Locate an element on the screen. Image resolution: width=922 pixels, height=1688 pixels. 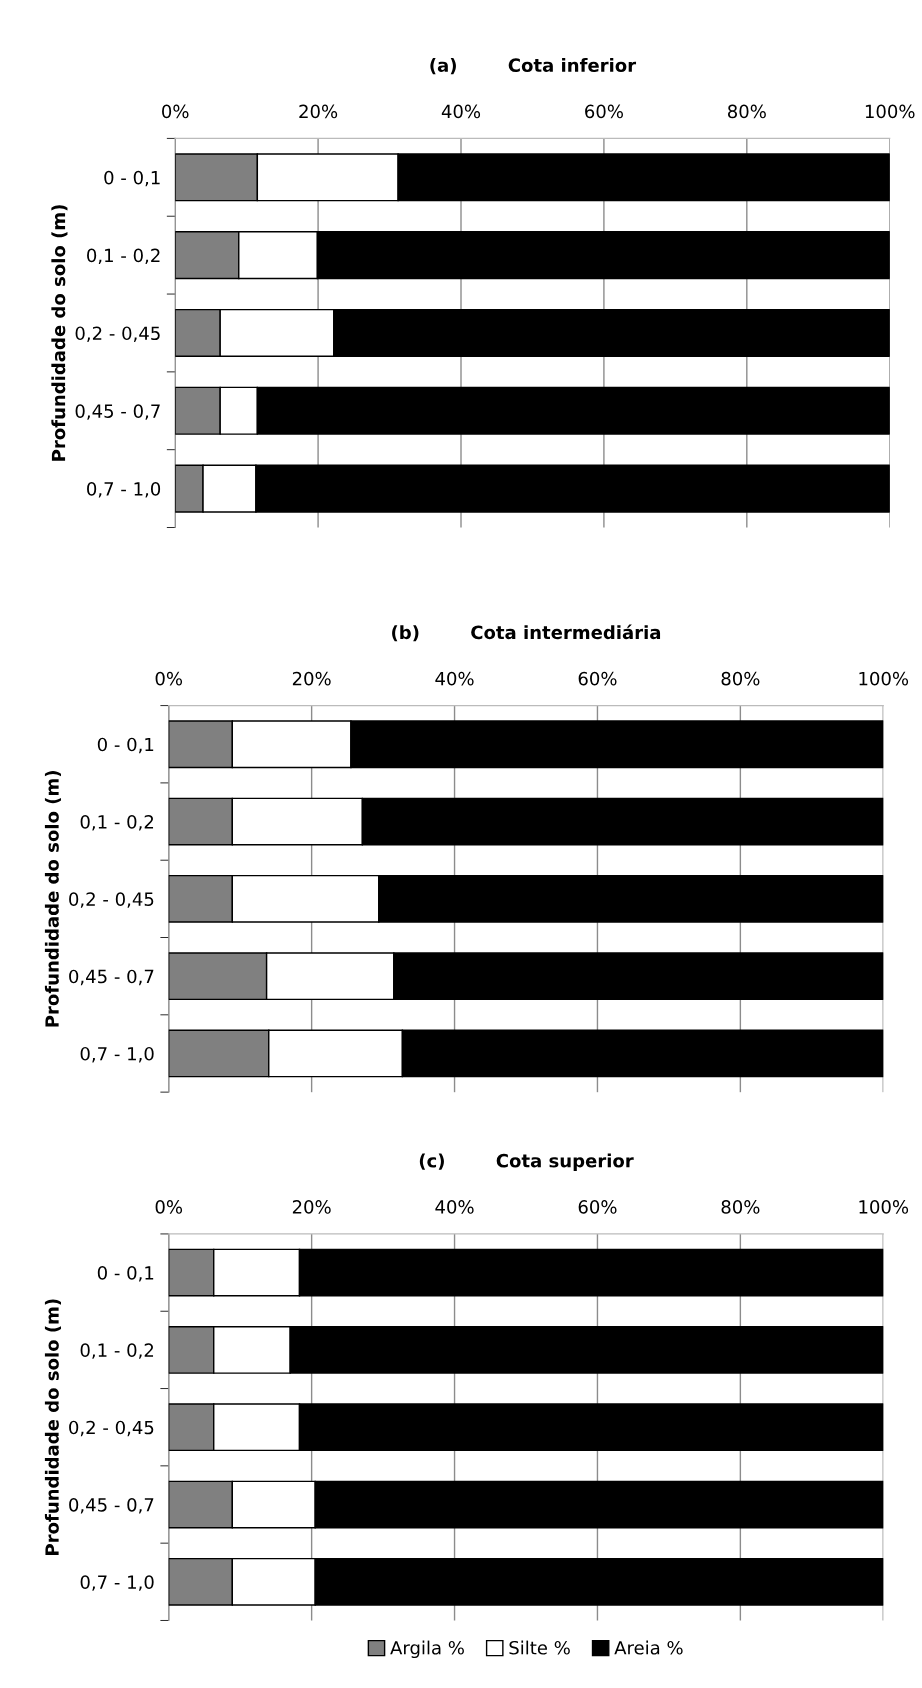
chart-title: (b) Cota intermediária is located at coordinates (526, 633).